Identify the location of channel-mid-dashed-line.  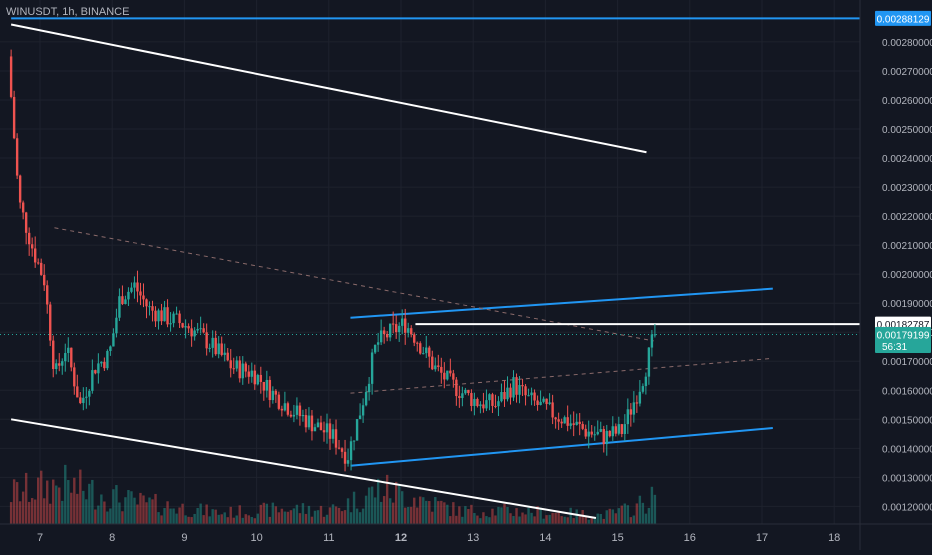
(561, 375).